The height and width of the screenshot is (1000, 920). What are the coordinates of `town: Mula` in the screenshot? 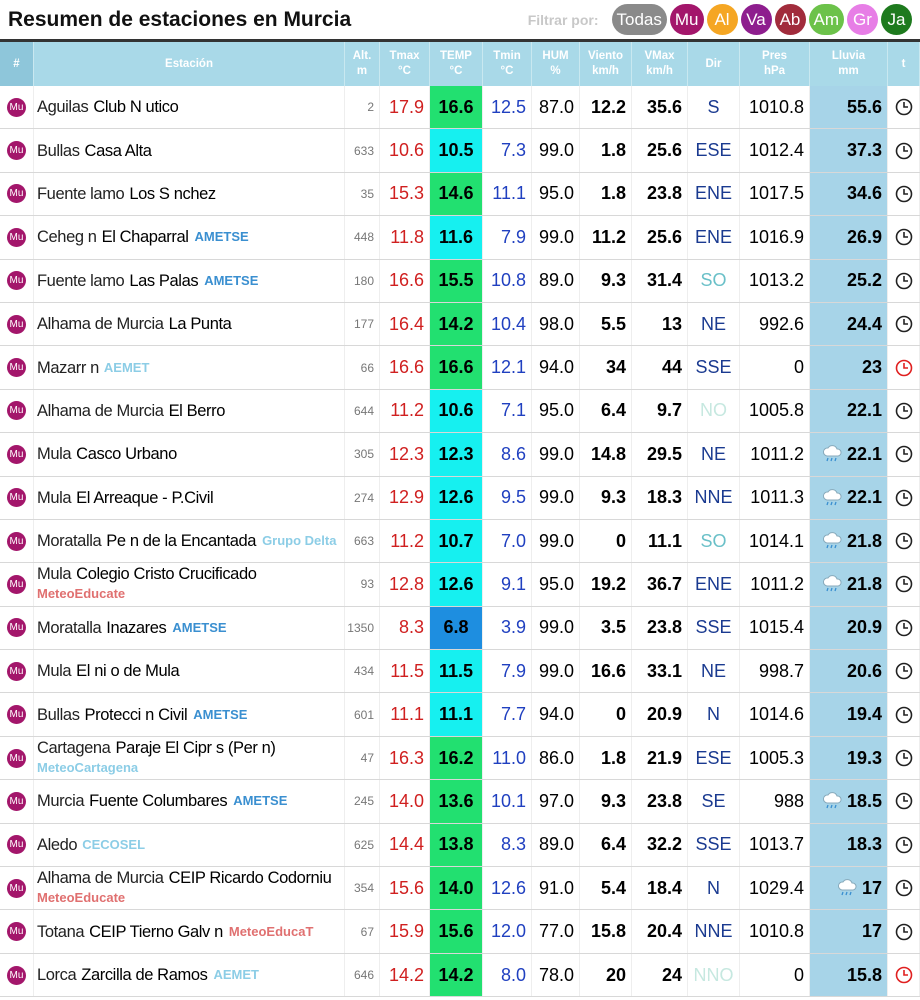 It's located at (54, 574).